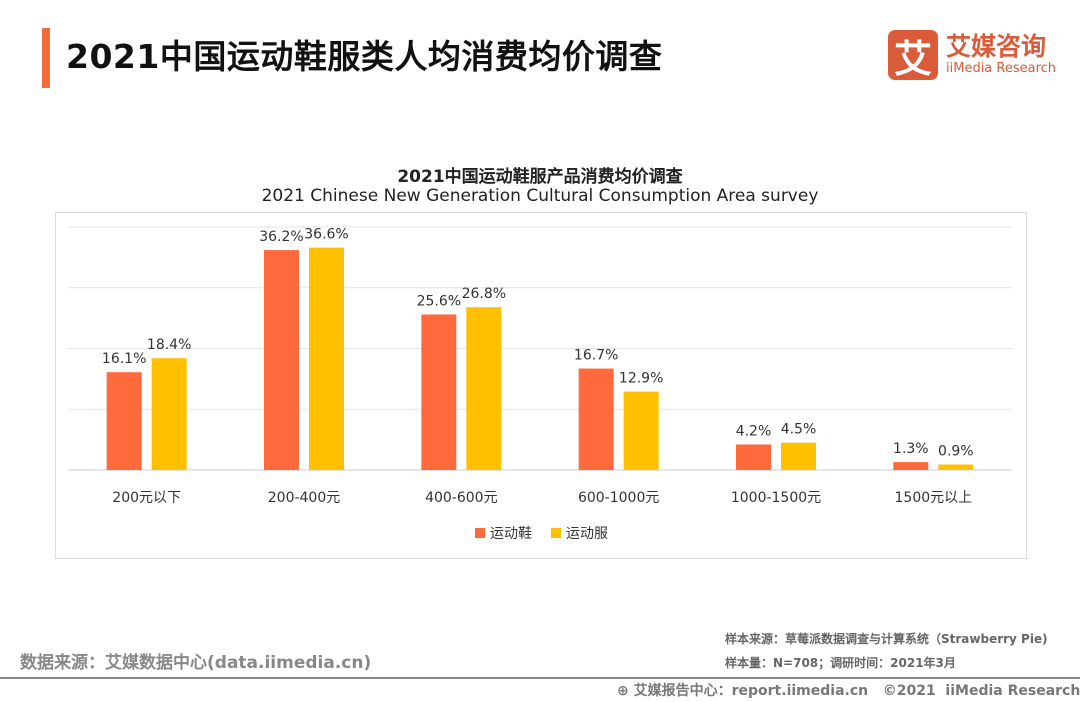  Describe the element at coordinates (146, 498) in the screenshot. I see `x-tick-label: 200元以下` at that location.